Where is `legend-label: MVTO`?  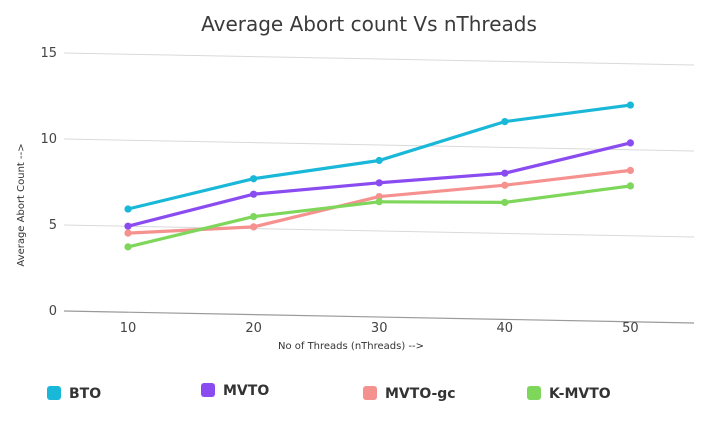
legend-label: MVTO is located at coordinates (246, 391).